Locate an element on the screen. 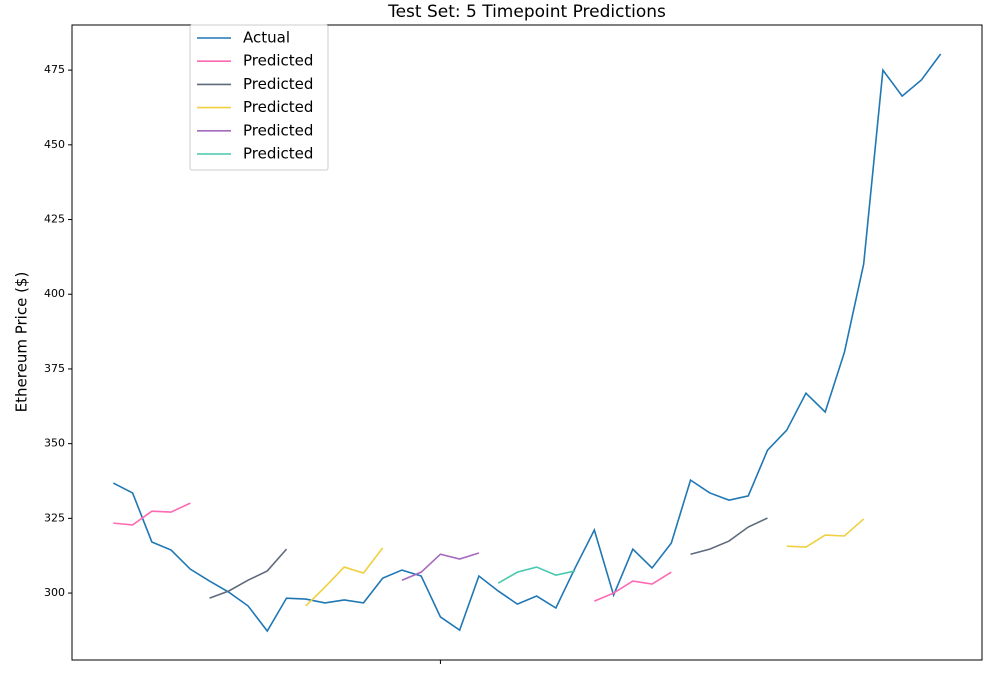 This screenshot has height=673, width=1000. legend-label: Actual is located at coordinates (266, 38).